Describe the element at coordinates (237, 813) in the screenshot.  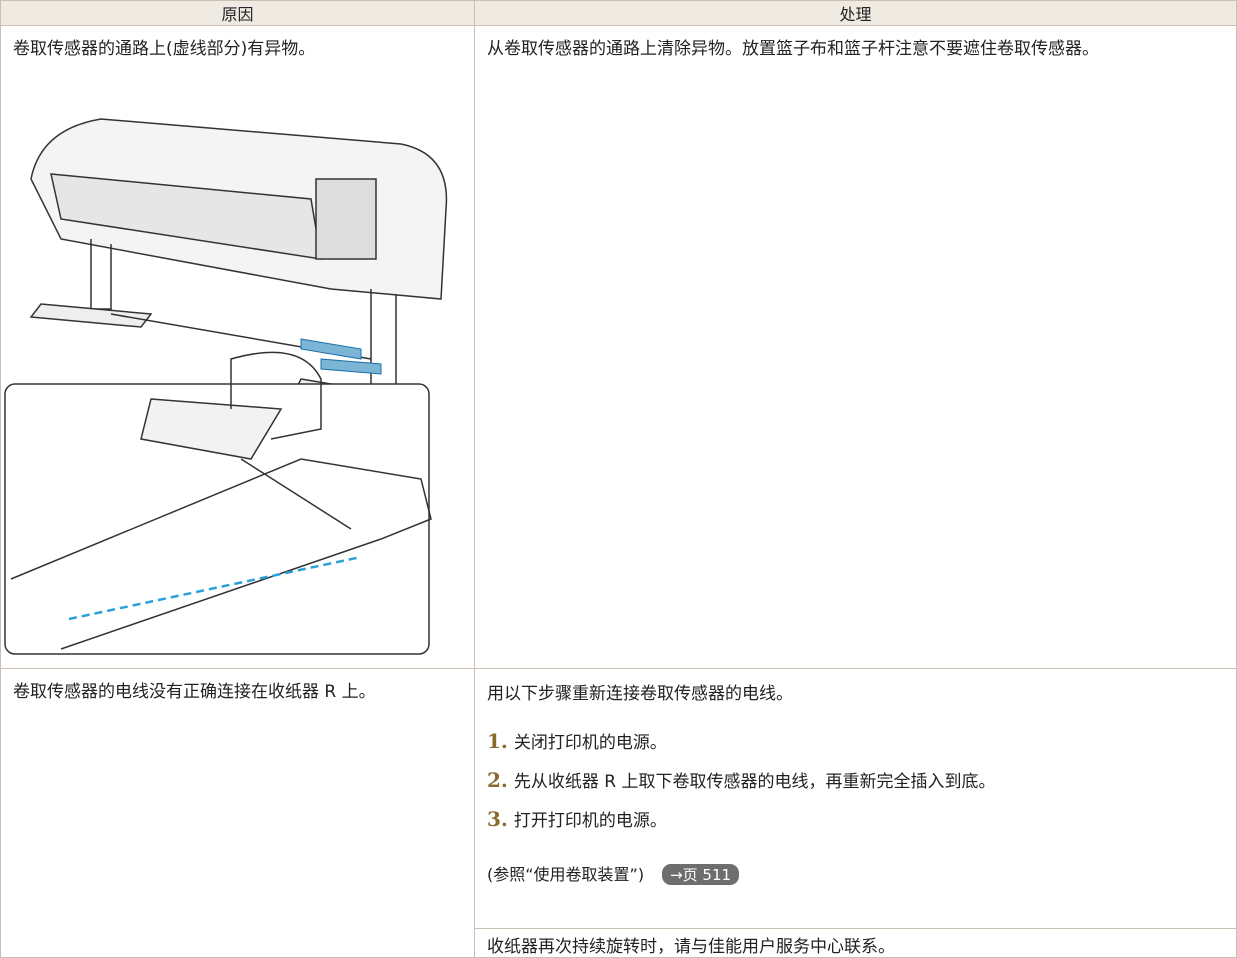
I see `cause-cell: 卷取传感器的电线没有正确连接在收纸器 R 上。` at that location.